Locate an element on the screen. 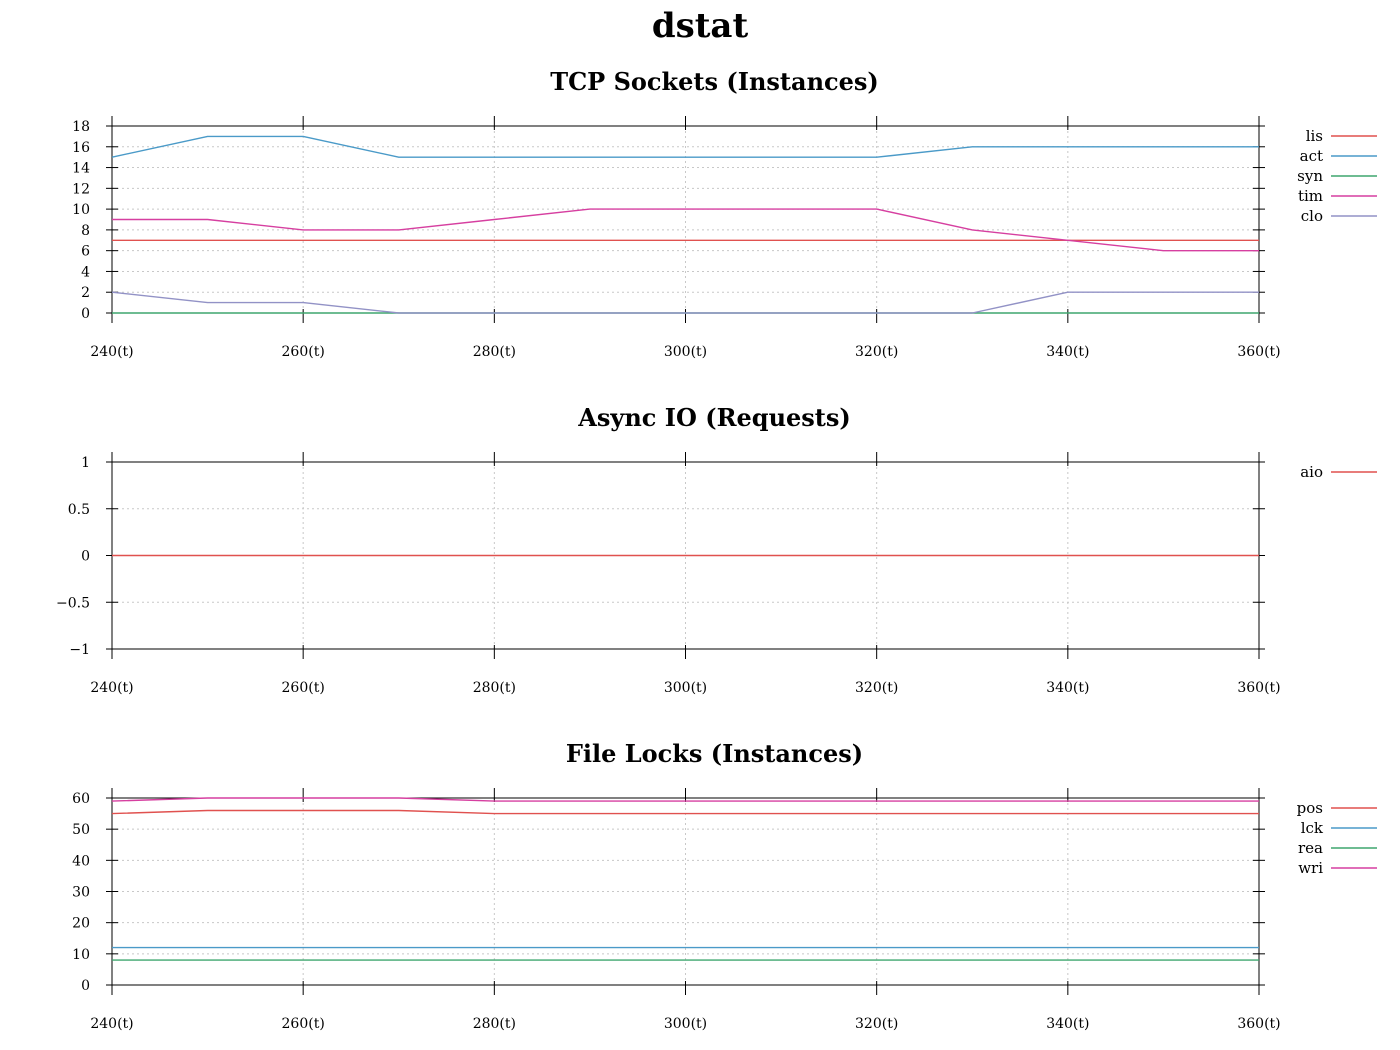 The width and height of the screenshot is (1400, 1050). page-title: dstat is located at coordinates (700, 26).